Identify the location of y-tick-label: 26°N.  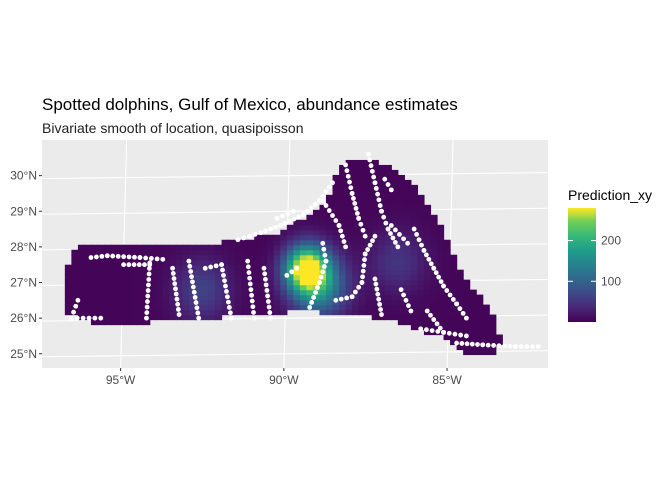
(23, 318).